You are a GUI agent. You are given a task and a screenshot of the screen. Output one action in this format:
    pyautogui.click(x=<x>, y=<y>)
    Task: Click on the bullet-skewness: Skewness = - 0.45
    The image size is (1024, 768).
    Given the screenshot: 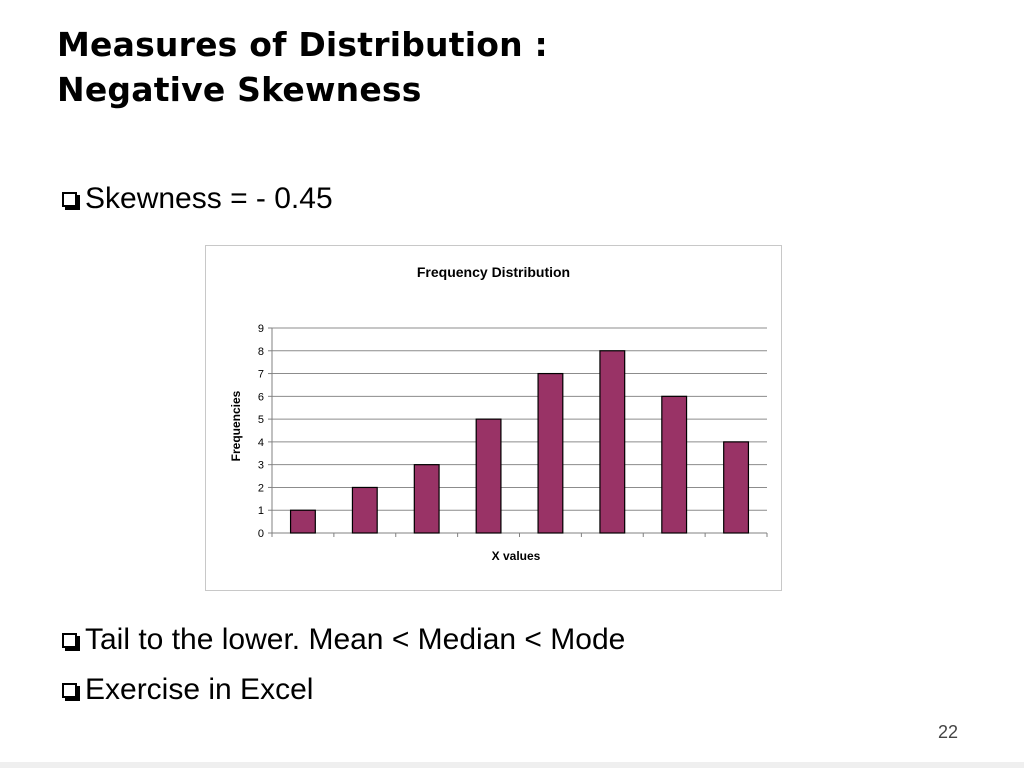 What is the action you would take?
    pyautogui.click(x=197, y=199)
    